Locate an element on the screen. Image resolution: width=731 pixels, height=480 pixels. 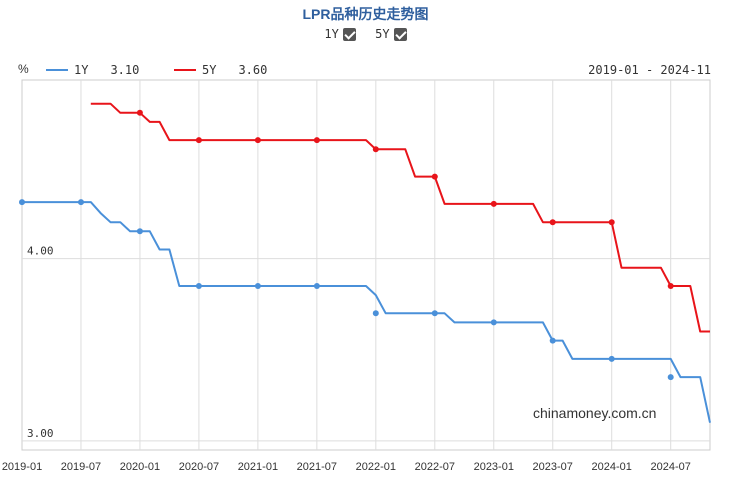
chart-title: LPR品种历史走势图 is located at coordinates (365, 14).